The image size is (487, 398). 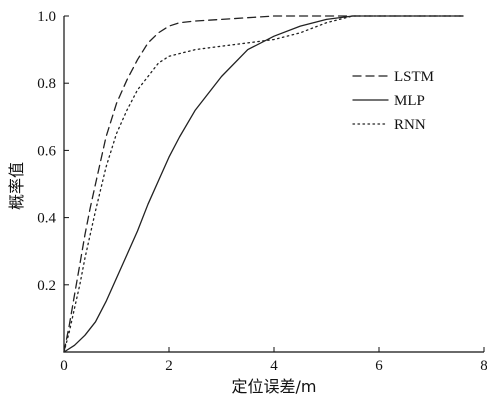 What do you see at coordinates (409, 101) in the screenshot?
I see `legend-label-mlp: MLP` at bounding box center [409, 101].